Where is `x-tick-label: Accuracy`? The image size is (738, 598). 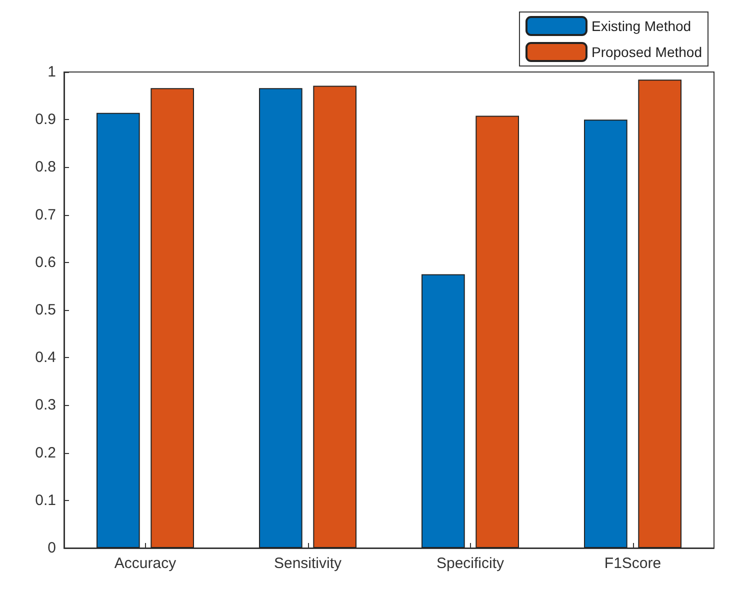
x-tick-label: Accuracy is located at coordinates (145, 563).